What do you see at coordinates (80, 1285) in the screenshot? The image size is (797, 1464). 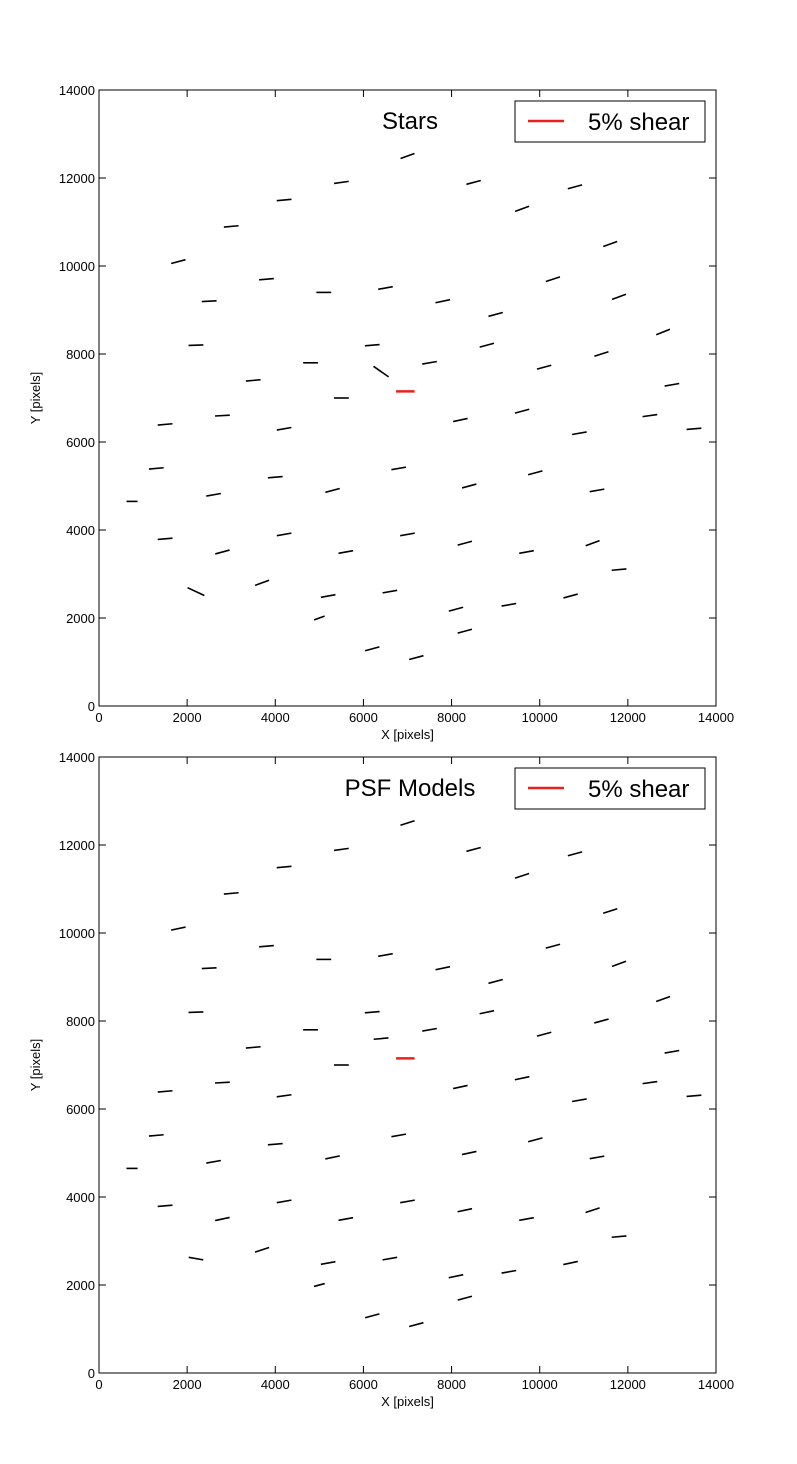 I see `y-tick-label: 2000` at bounding box center [80, 1285].